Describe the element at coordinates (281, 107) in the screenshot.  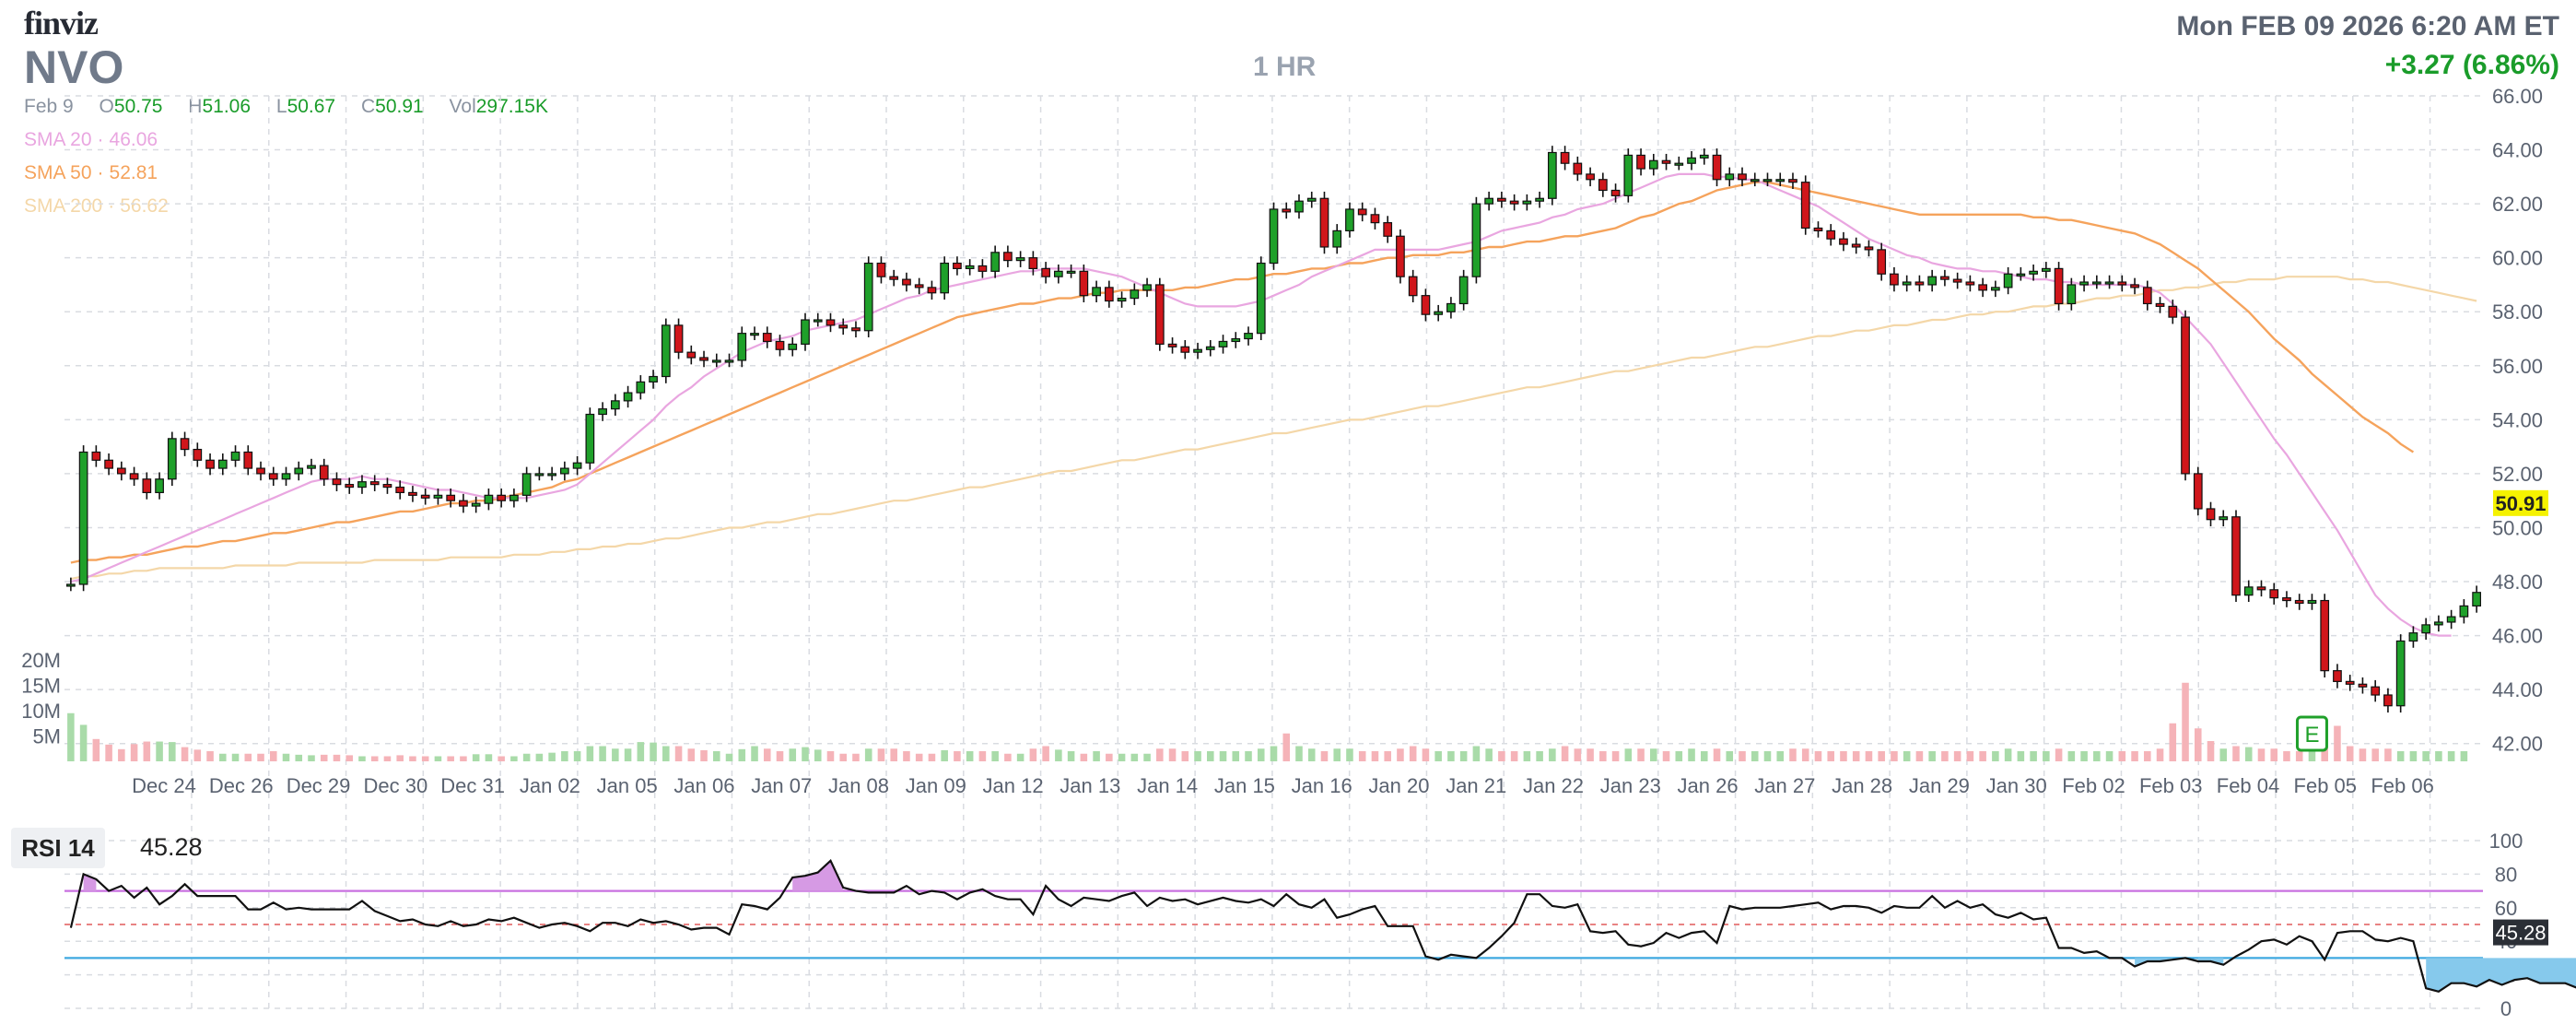
I see `low-label: L` at that location.